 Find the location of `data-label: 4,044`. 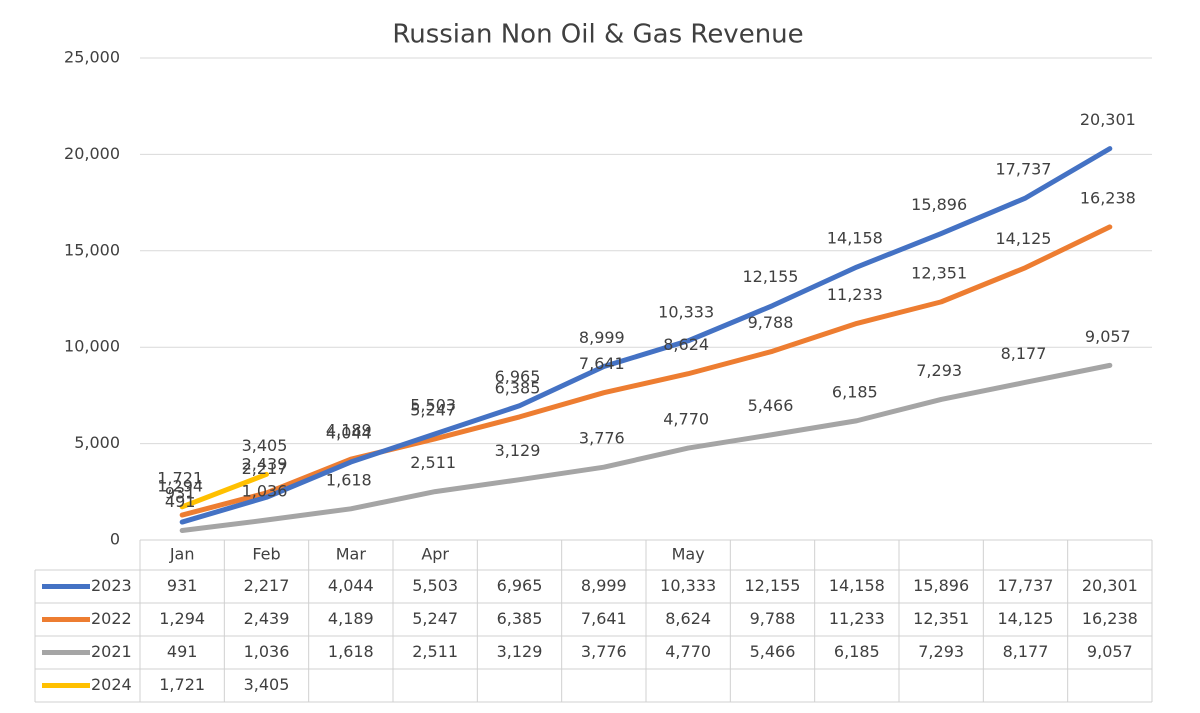

data-label: 4,044 is located at coordinates (349, 433).